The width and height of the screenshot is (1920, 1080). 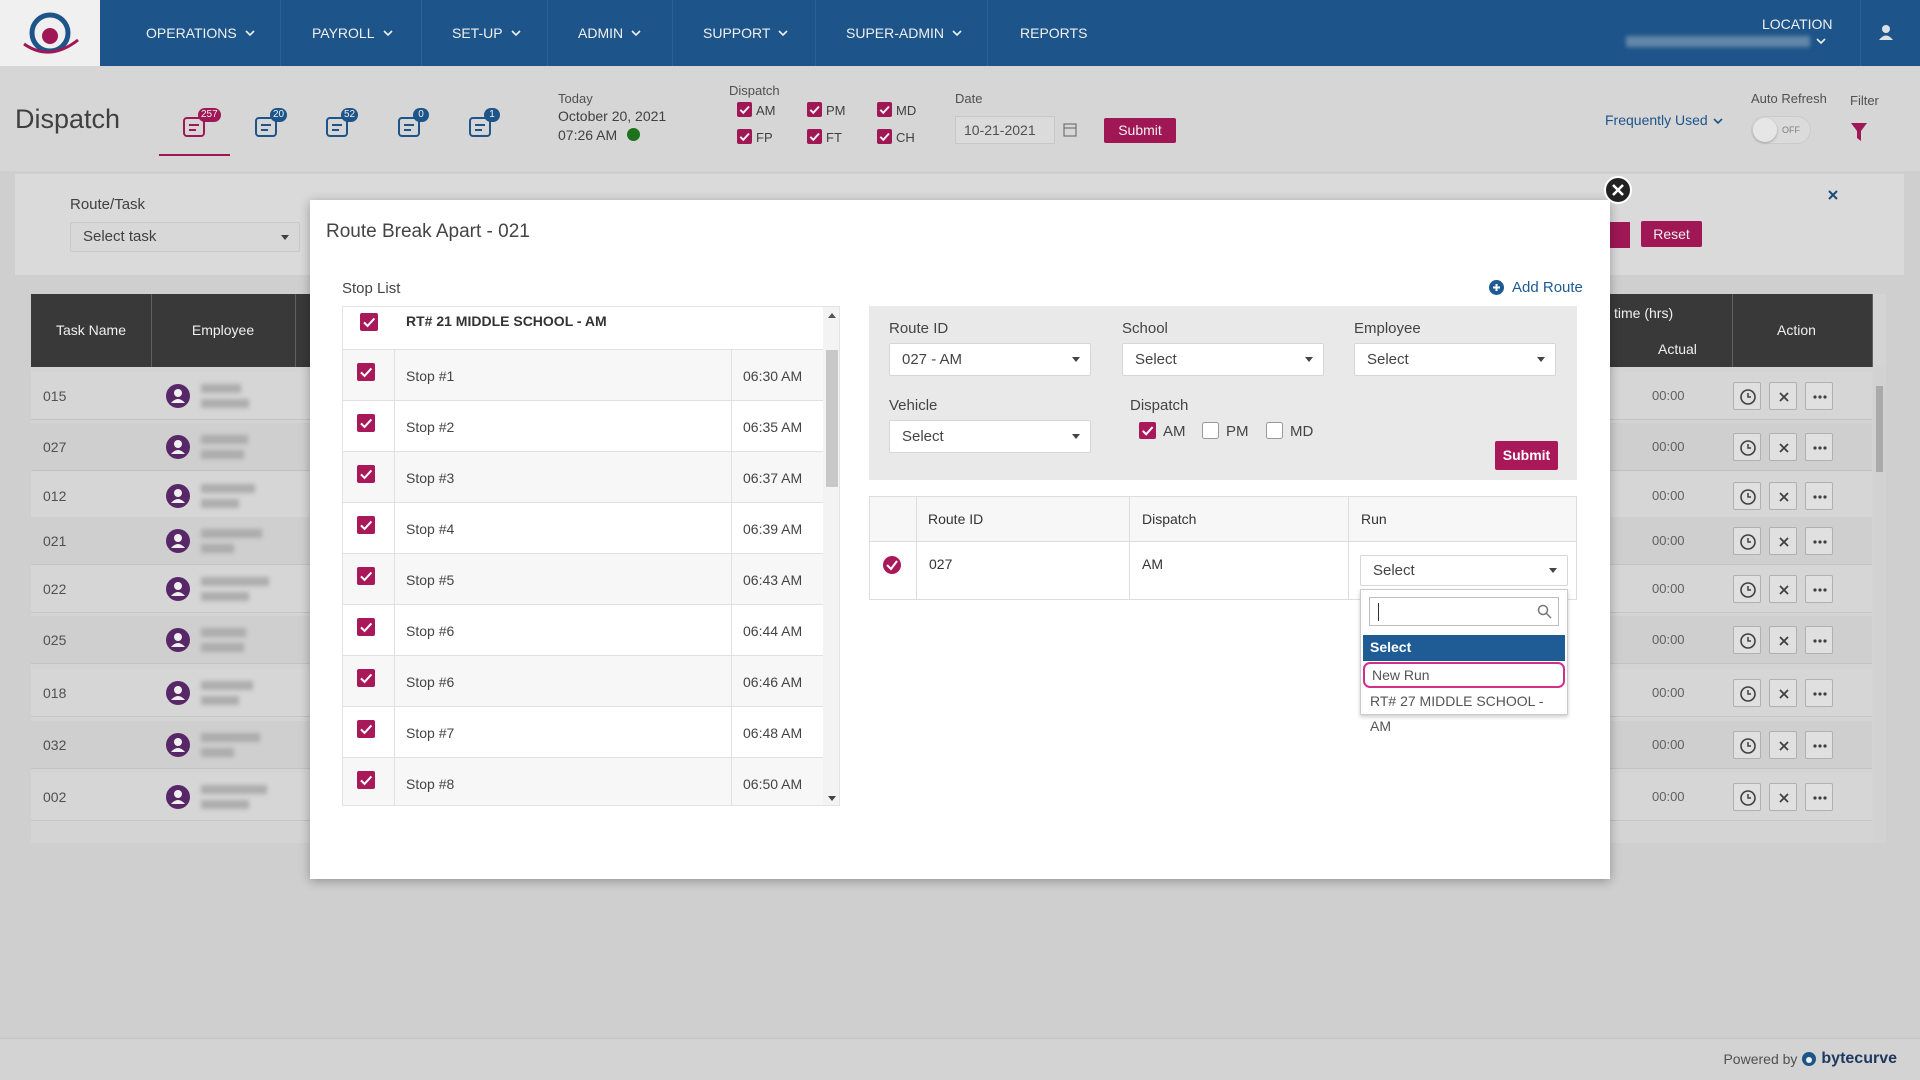 What do you see at coordinates (1797, 24) in the screenshot?
I see `location-label: LOCATION` at bounding box center [1797, 24].